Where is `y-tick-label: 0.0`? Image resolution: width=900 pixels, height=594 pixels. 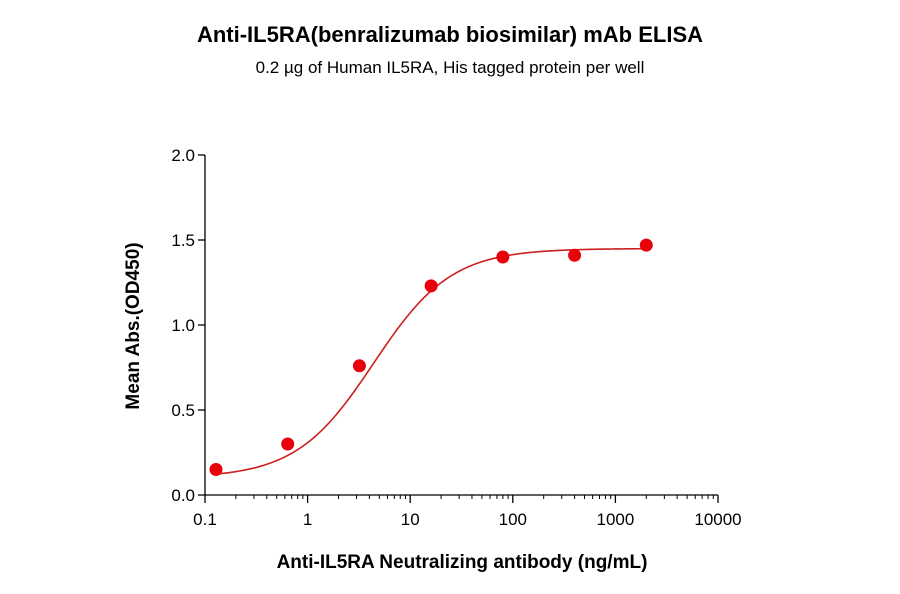 y-tick-label: 0.0 is located at coordinates (183, 495).